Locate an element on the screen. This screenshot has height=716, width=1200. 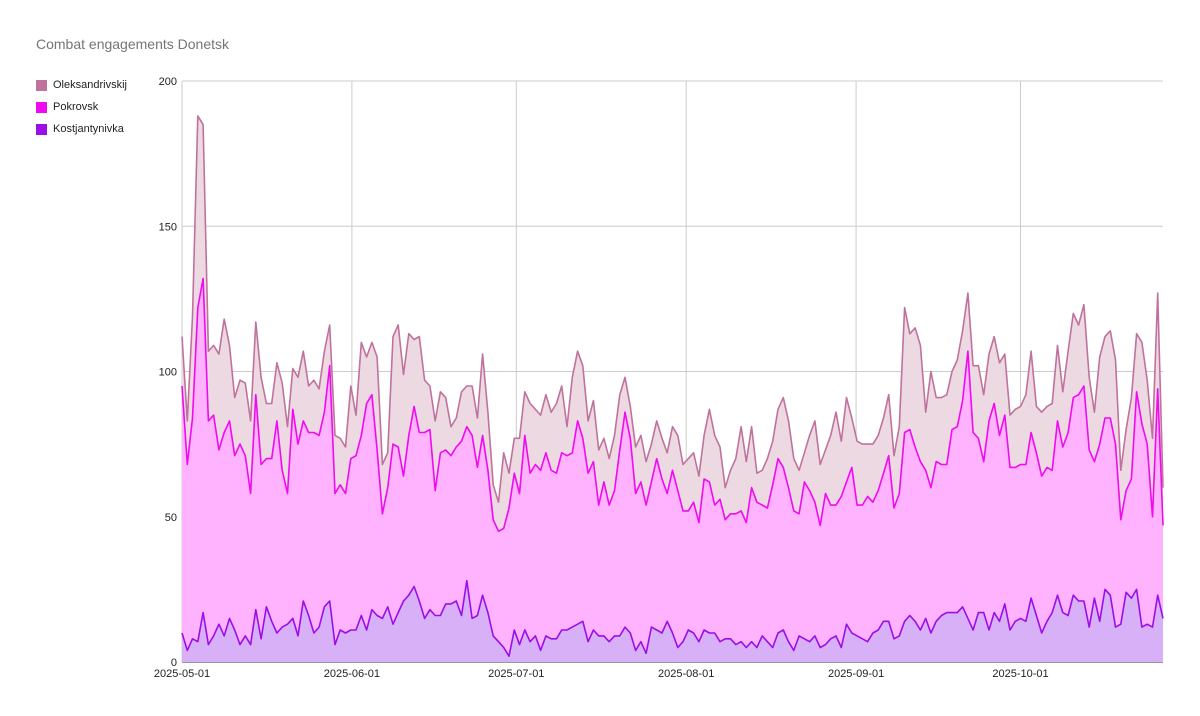
x-tick-label: 2025-07-01 is located at coordinates (516, 674).